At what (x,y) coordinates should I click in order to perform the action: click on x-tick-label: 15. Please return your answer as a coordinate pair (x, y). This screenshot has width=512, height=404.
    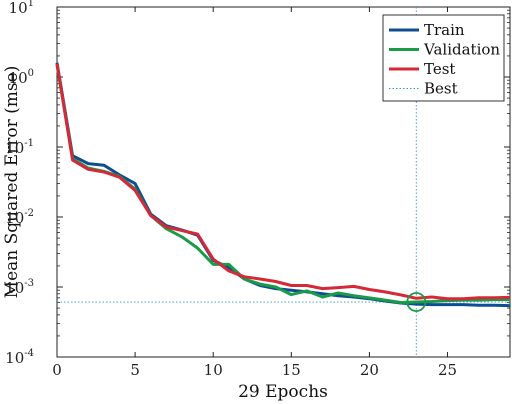
    Looking at the image, I should click on (291, 370).